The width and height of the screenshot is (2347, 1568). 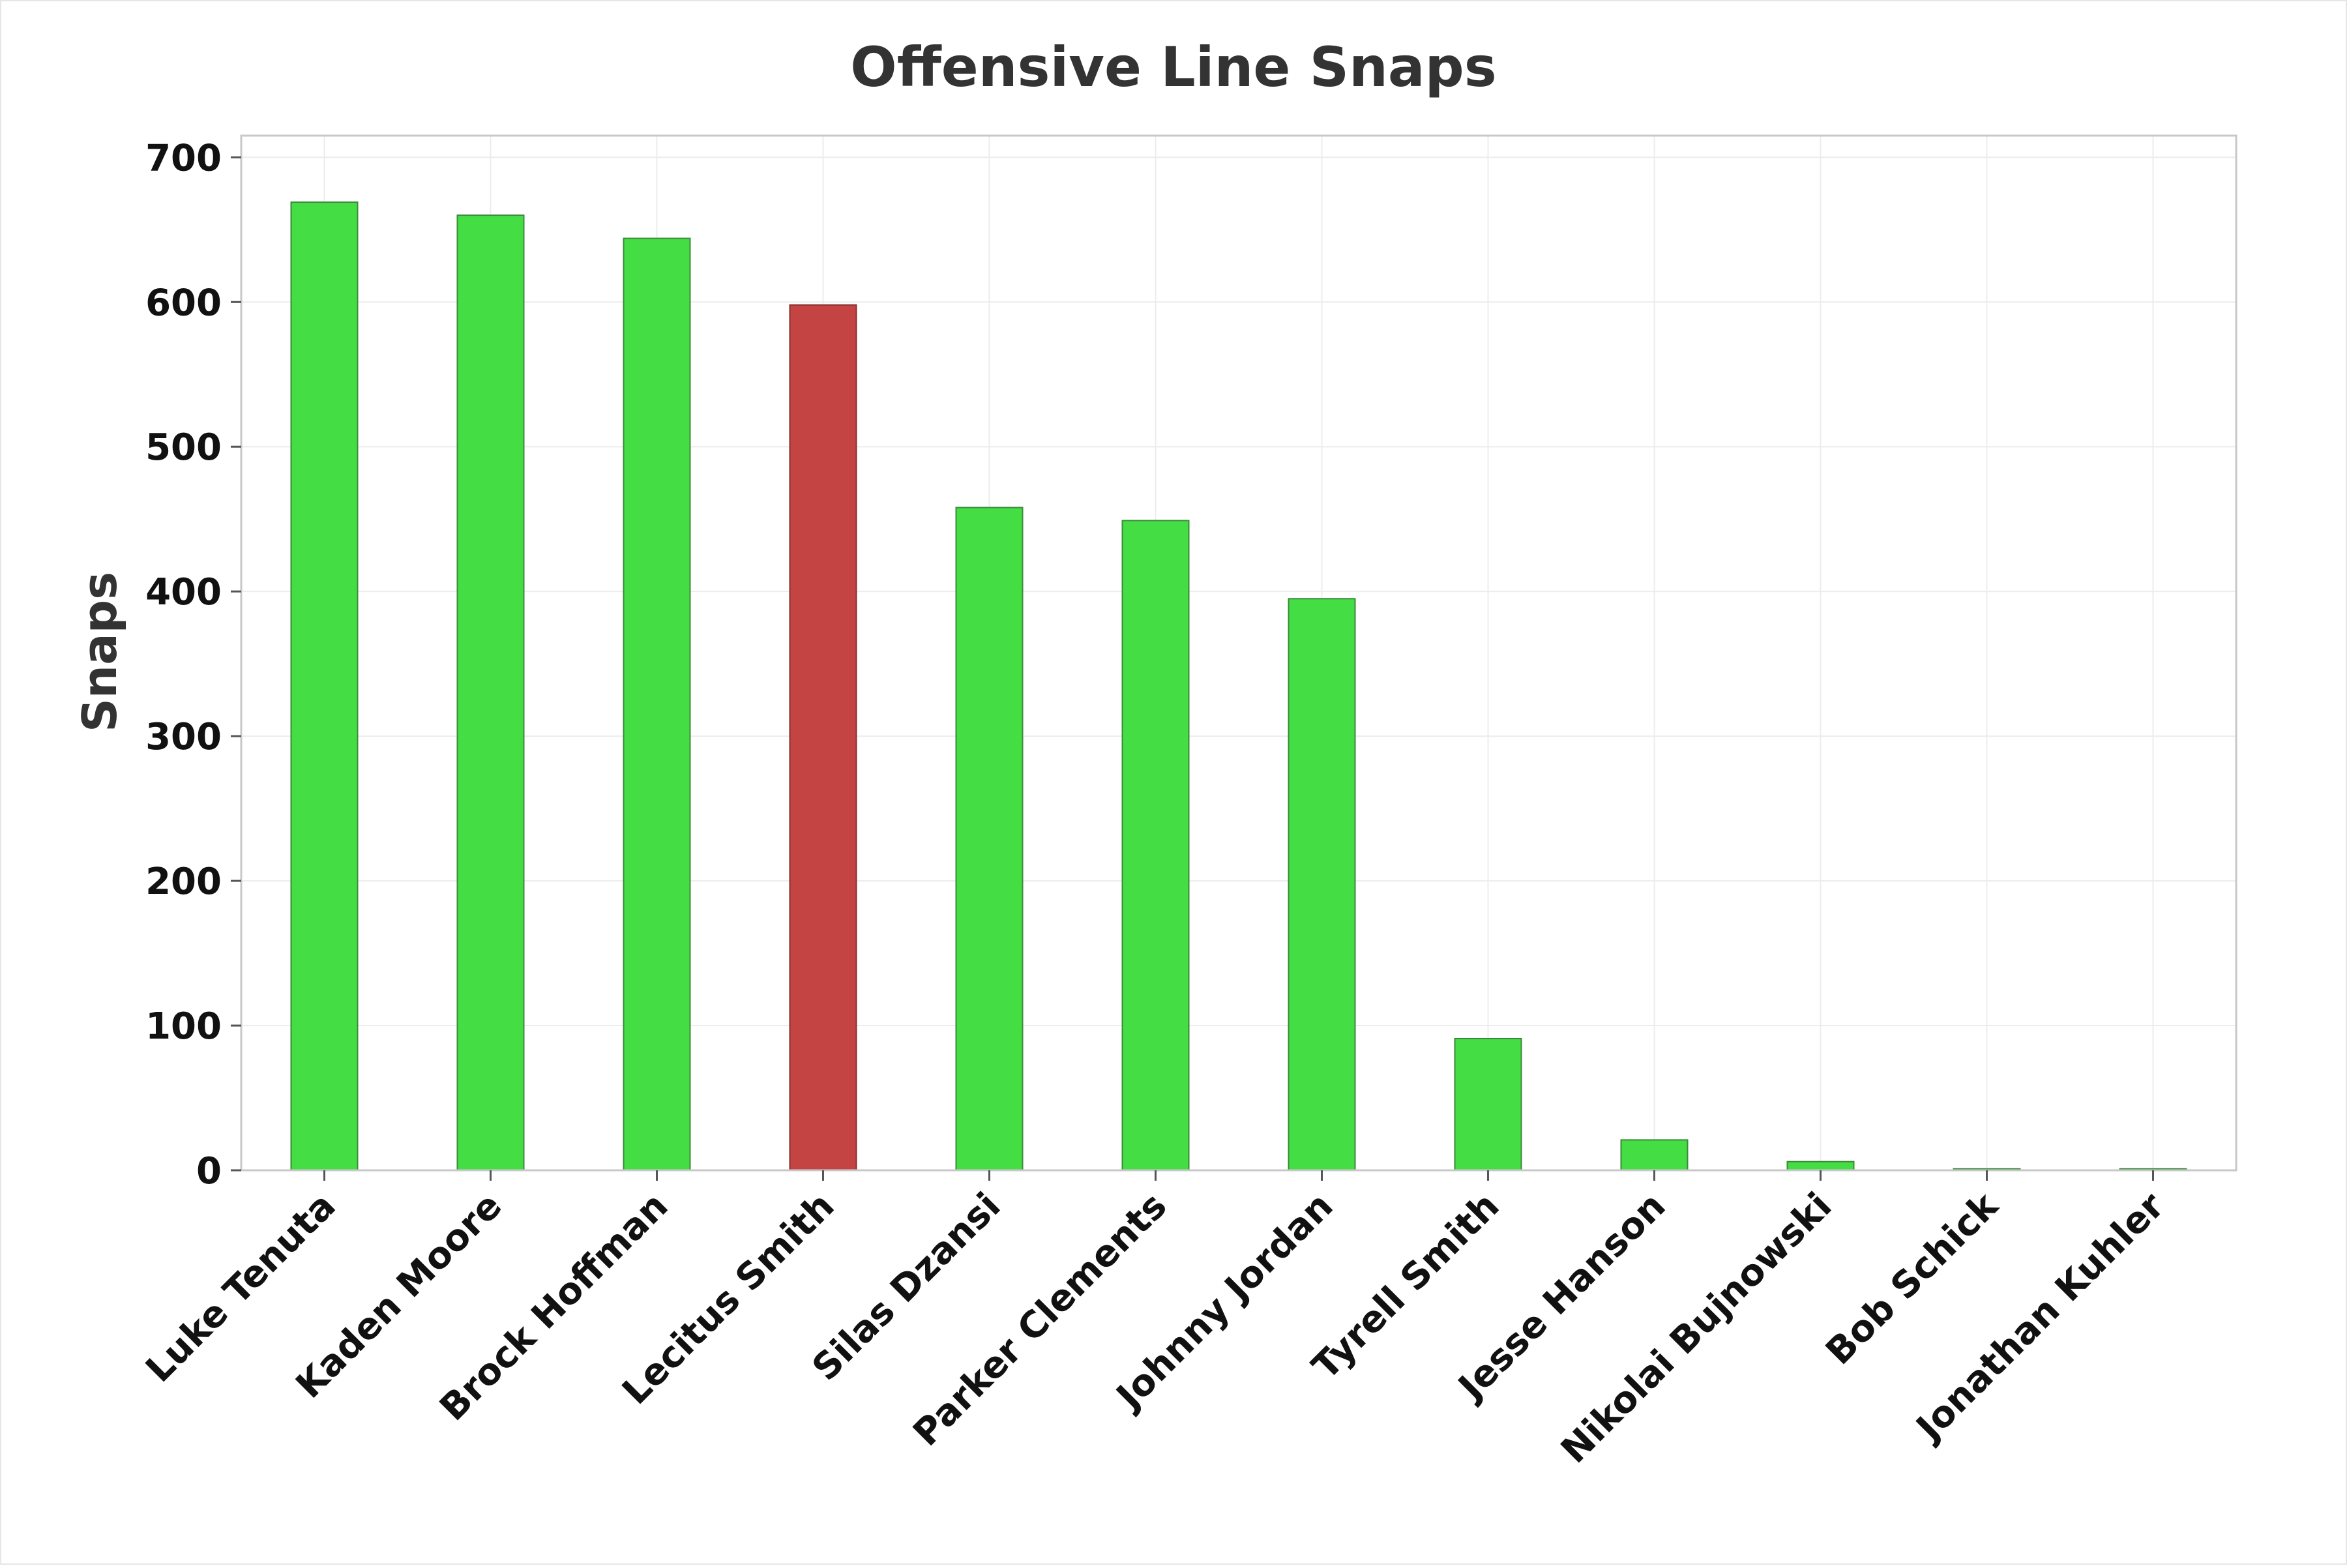 I want to click on y-tick-label-5: 500, so click(x=183, y=448).